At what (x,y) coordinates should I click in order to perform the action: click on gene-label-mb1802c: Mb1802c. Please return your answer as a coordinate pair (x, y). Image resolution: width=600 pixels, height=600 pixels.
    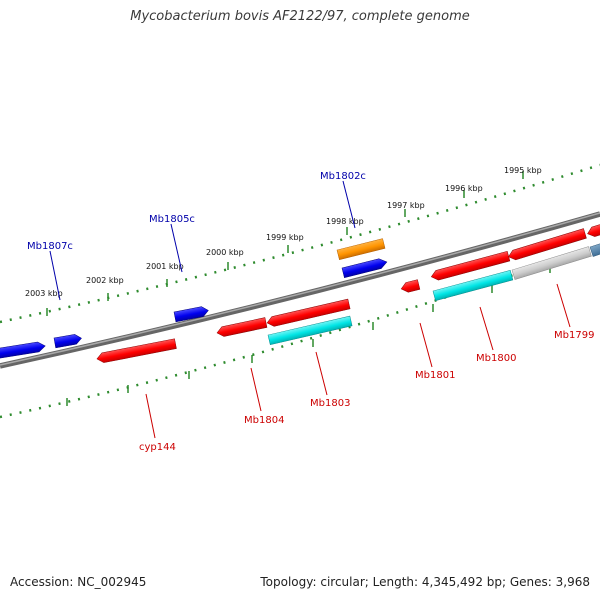
    Looking at the image, I should click on (343, 176).